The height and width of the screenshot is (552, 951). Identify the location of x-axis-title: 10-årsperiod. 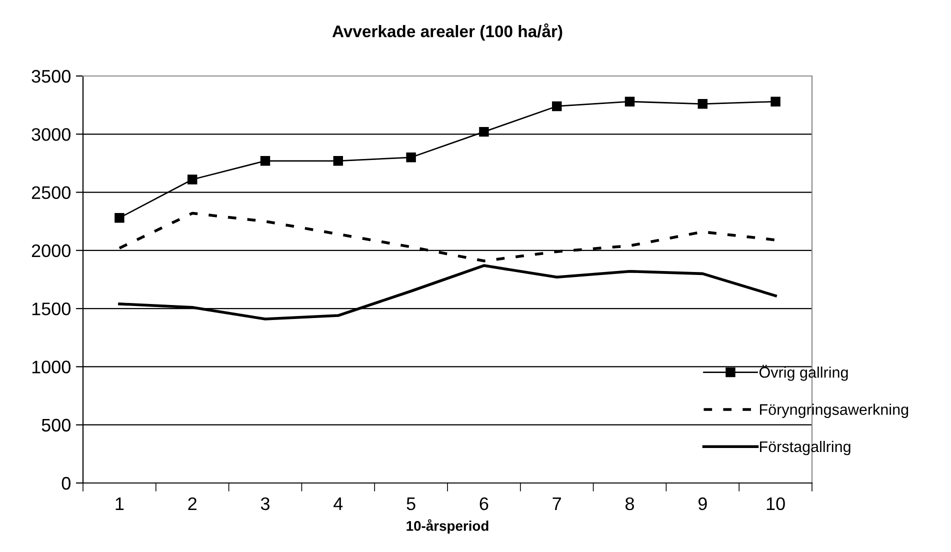
(447, 526).